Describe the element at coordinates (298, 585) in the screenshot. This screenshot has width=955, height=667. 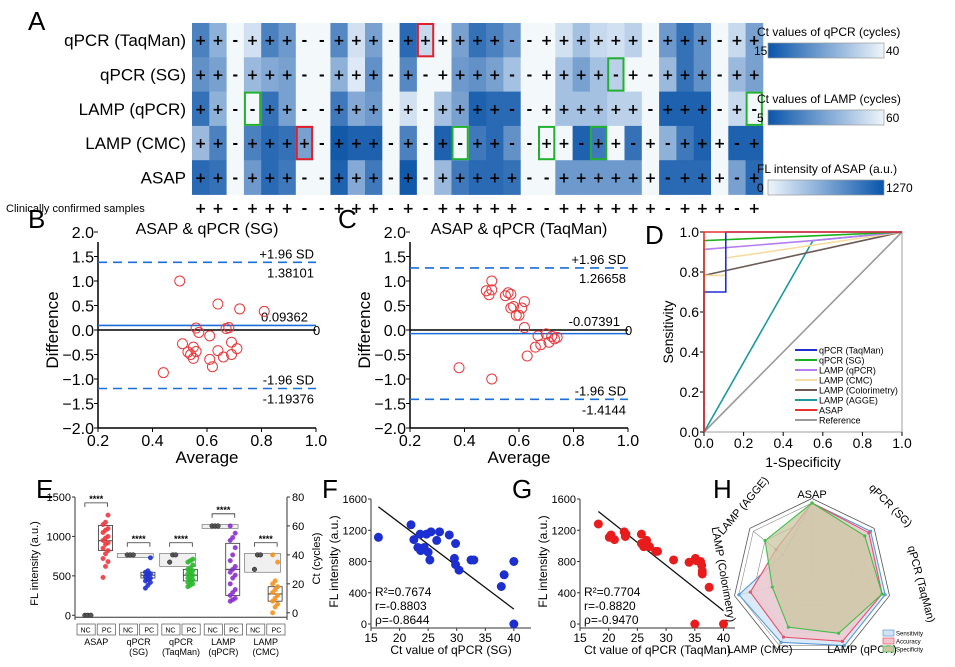
I see `y2-tick-label: 20` at that location.